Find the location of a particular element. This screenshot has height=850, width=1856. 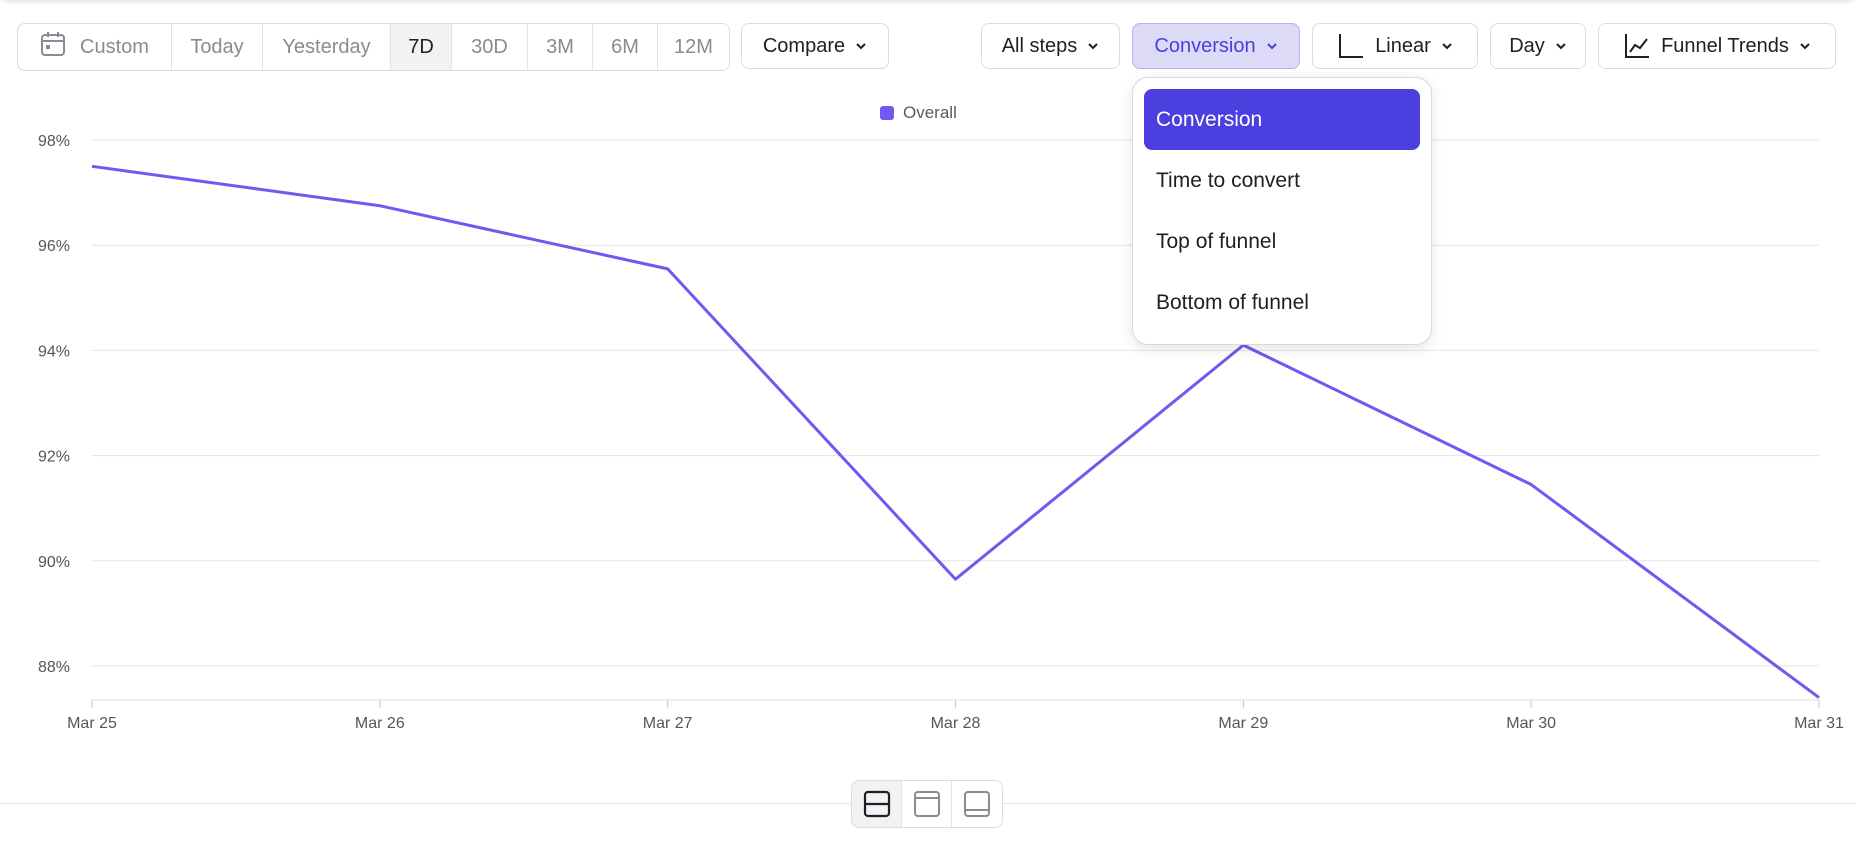

interval-dropdown: Day is located at coordinates (1538, 46).